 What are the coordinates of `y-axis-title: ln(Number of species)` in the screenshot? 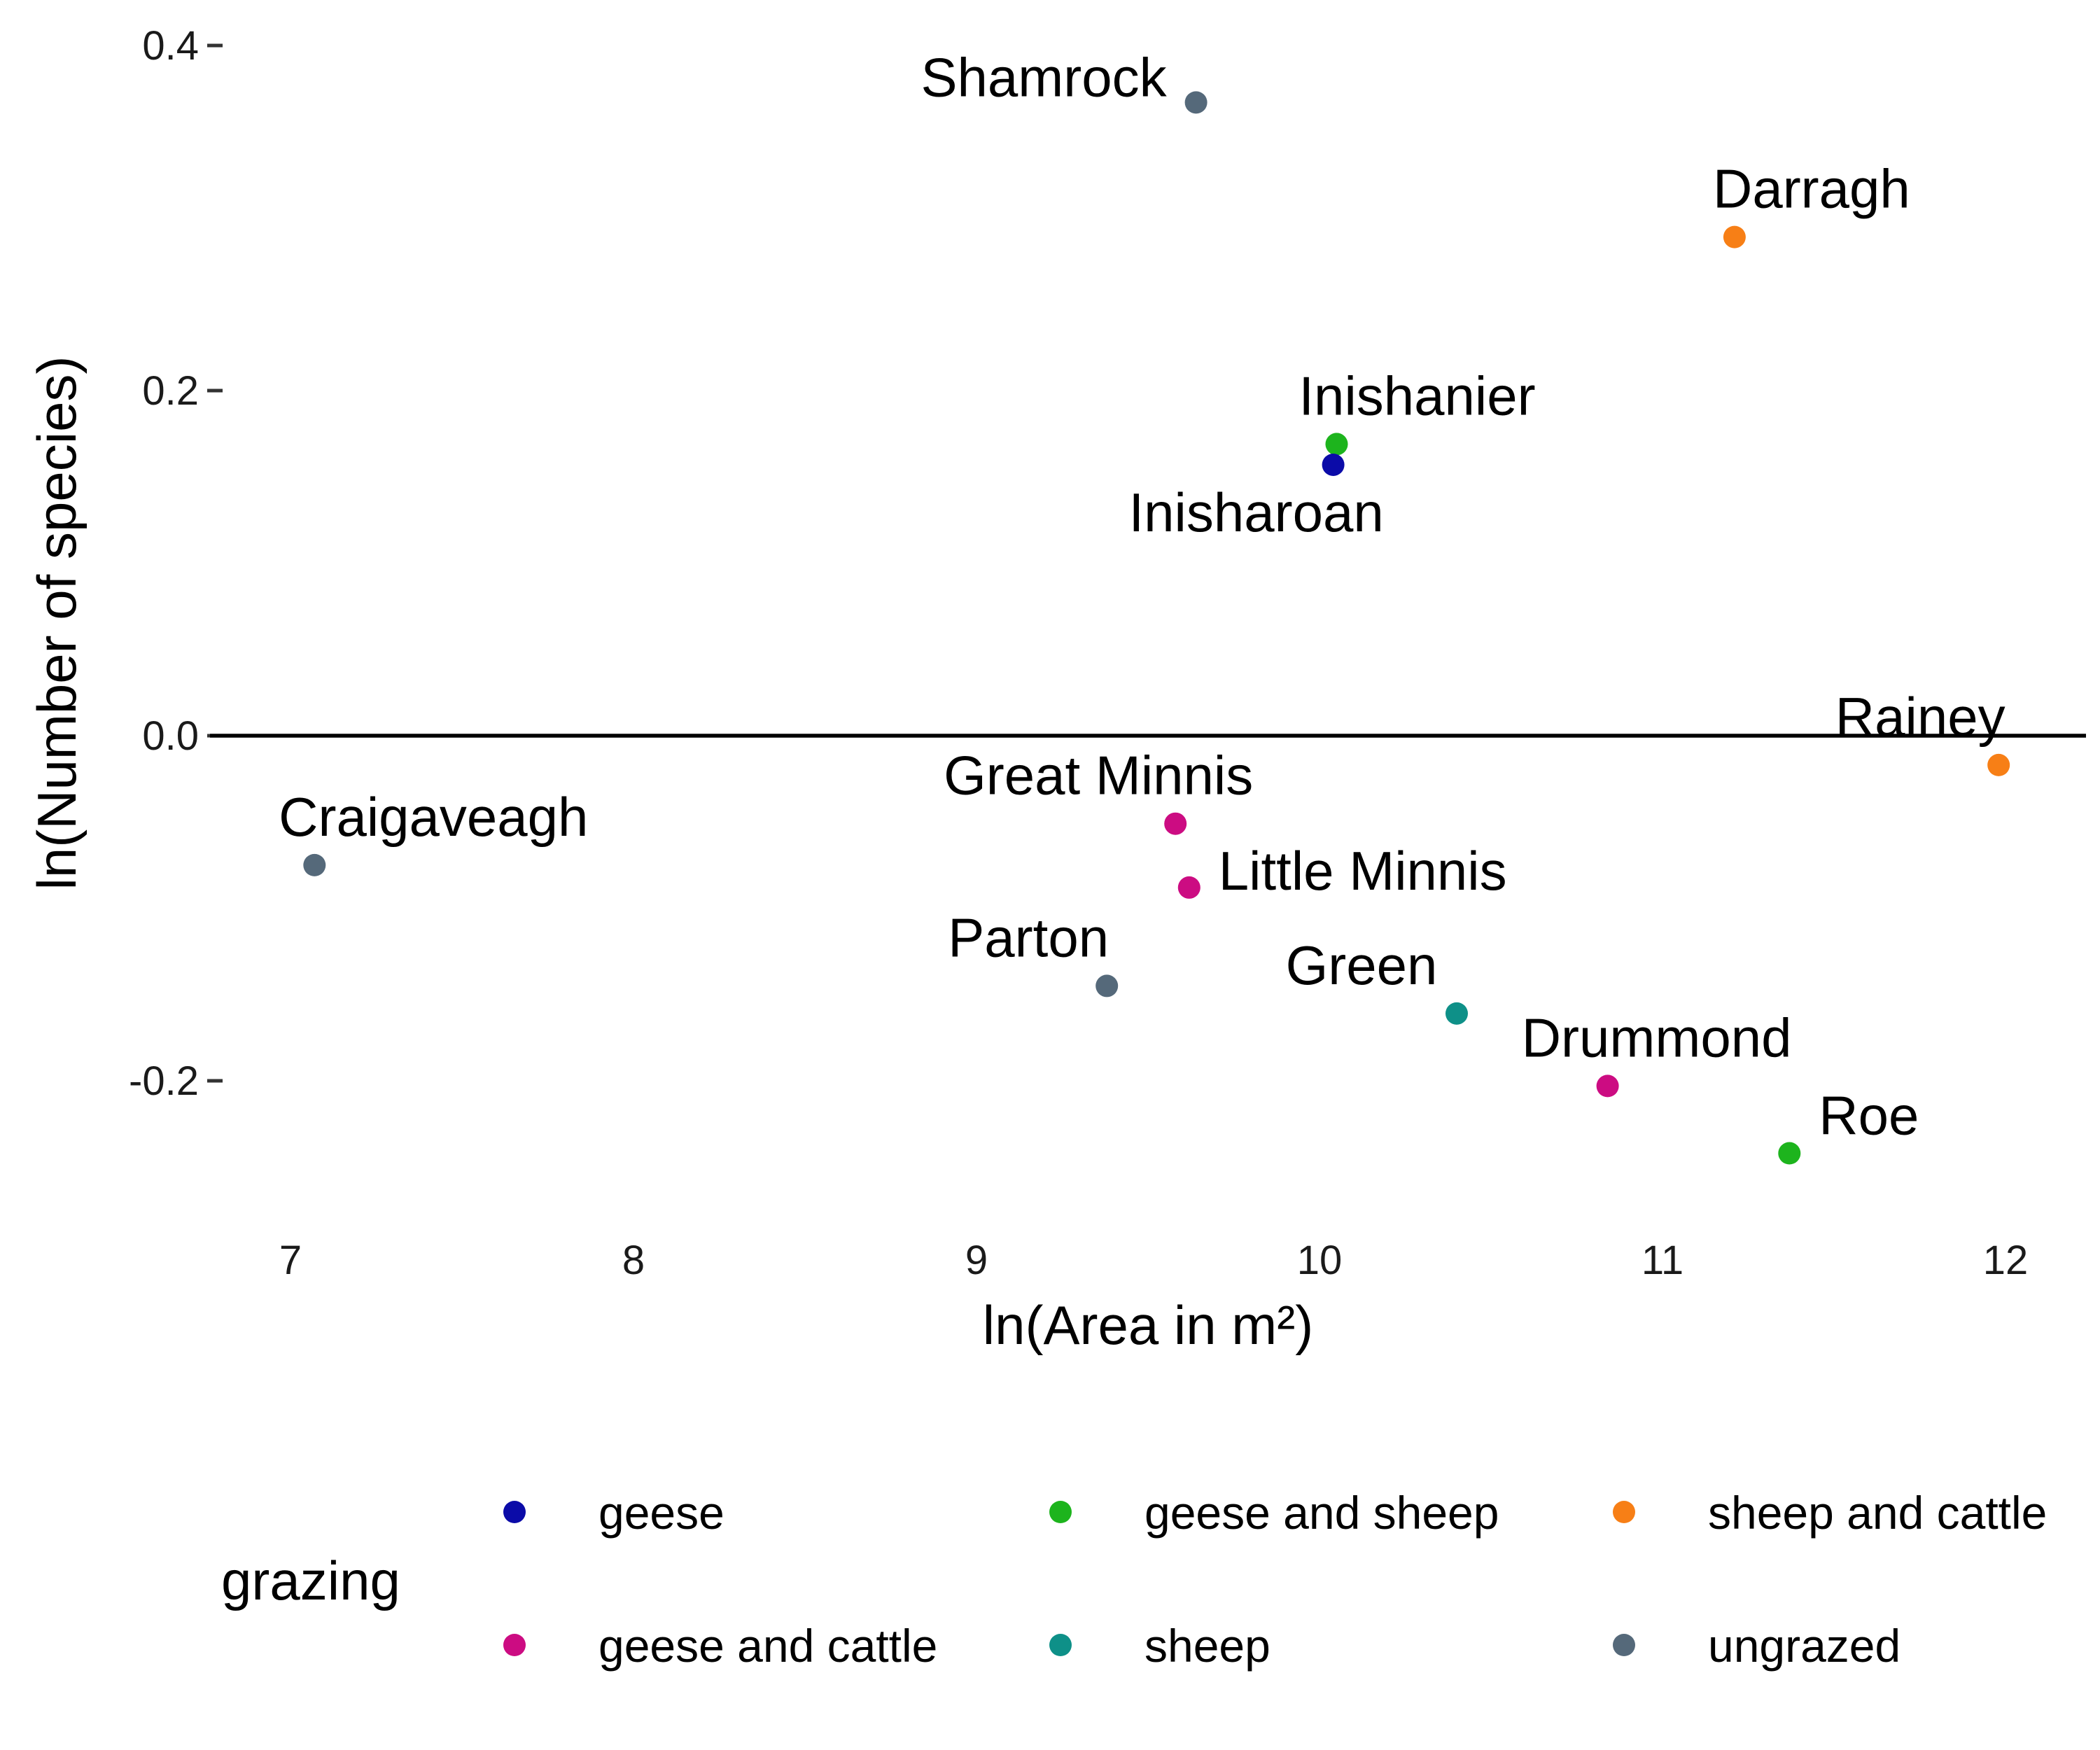 It's located at (57, 623).